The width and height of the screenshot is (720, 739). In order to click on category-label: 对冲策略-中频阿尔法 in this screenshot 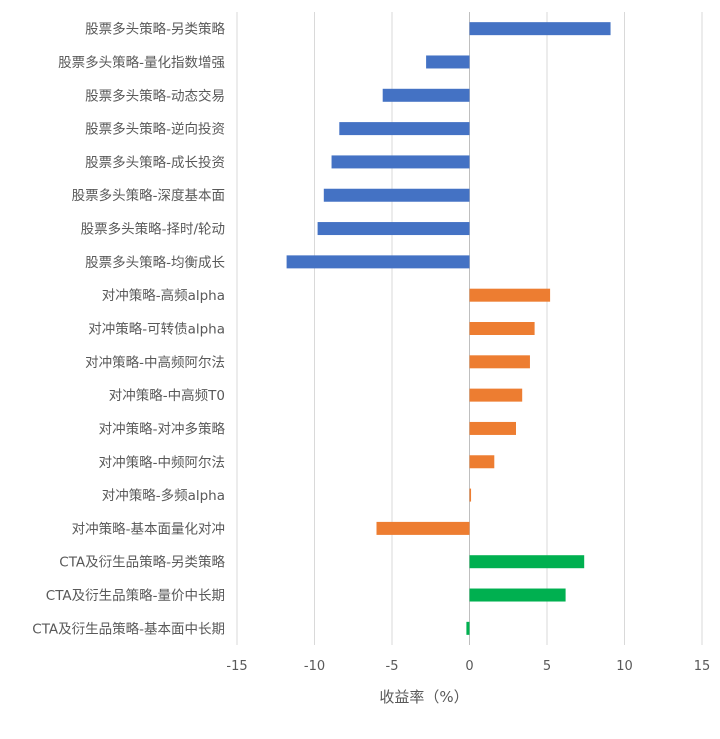, I will do `click(162, 462)`.